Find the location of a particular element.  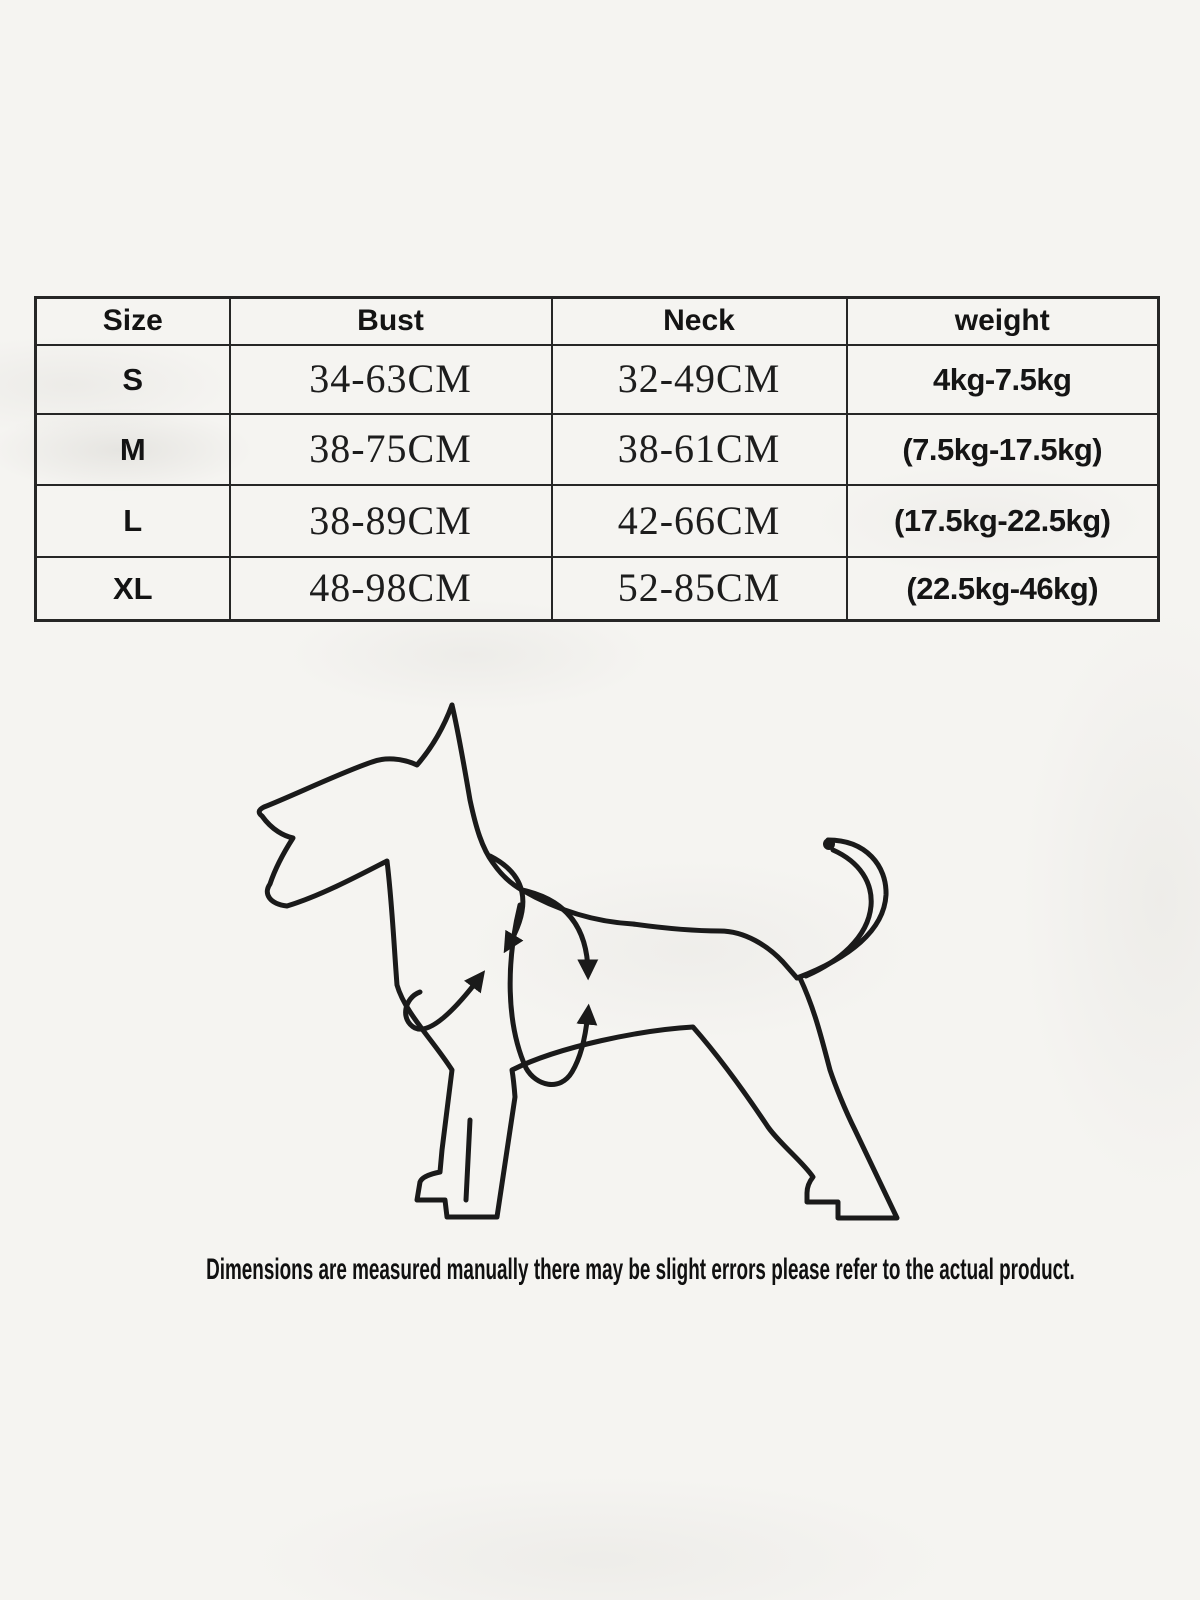

neck-measure-arrows is located at coordinates (464, 942).